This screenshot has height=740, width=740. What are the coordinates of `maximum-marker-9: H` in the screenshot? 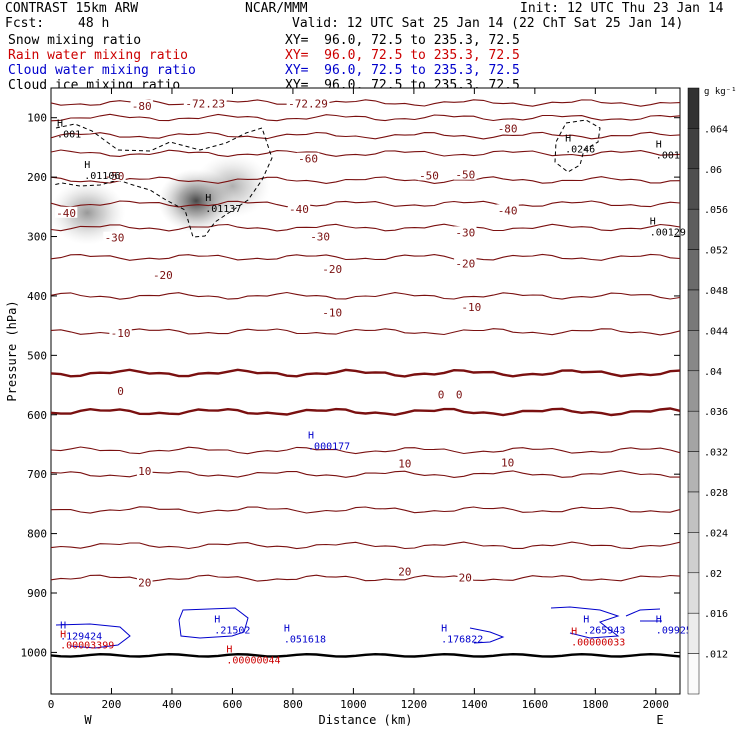 It's located at (217, 620).